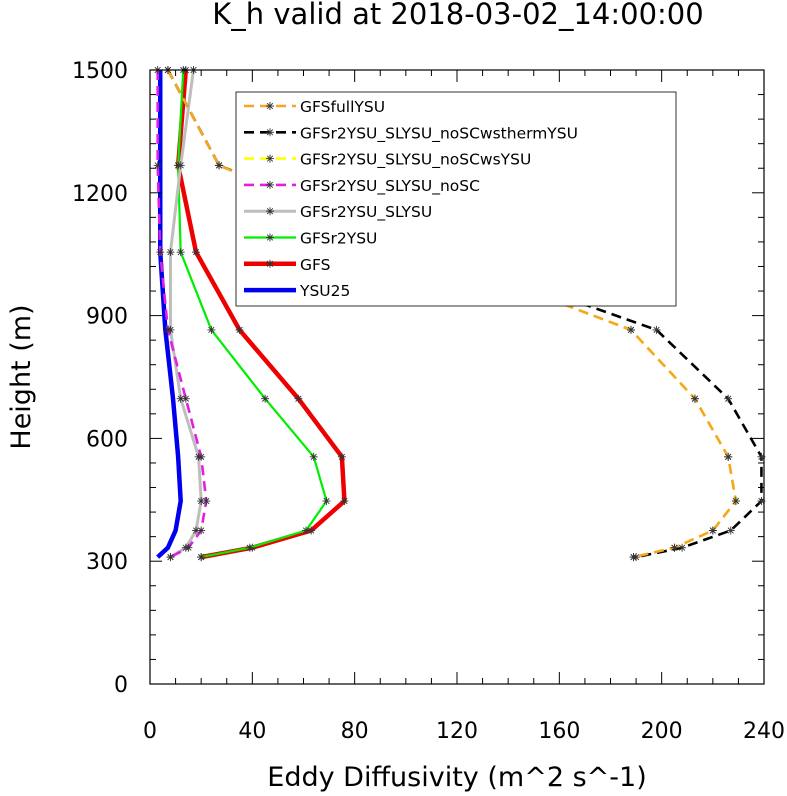 This screenshot has height=796, width=787. Describe the element at coordinates (100, 71) in the screenshot. I see `y-tick-label: 1500` at that location.